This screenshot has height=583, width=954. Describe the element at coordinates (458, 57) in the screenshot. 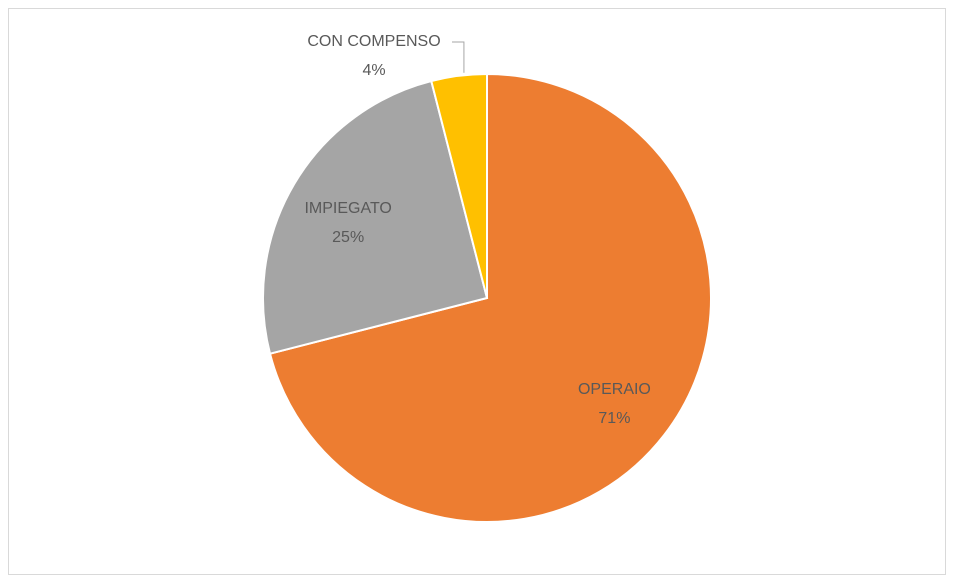

I see `leader-line` at that location.